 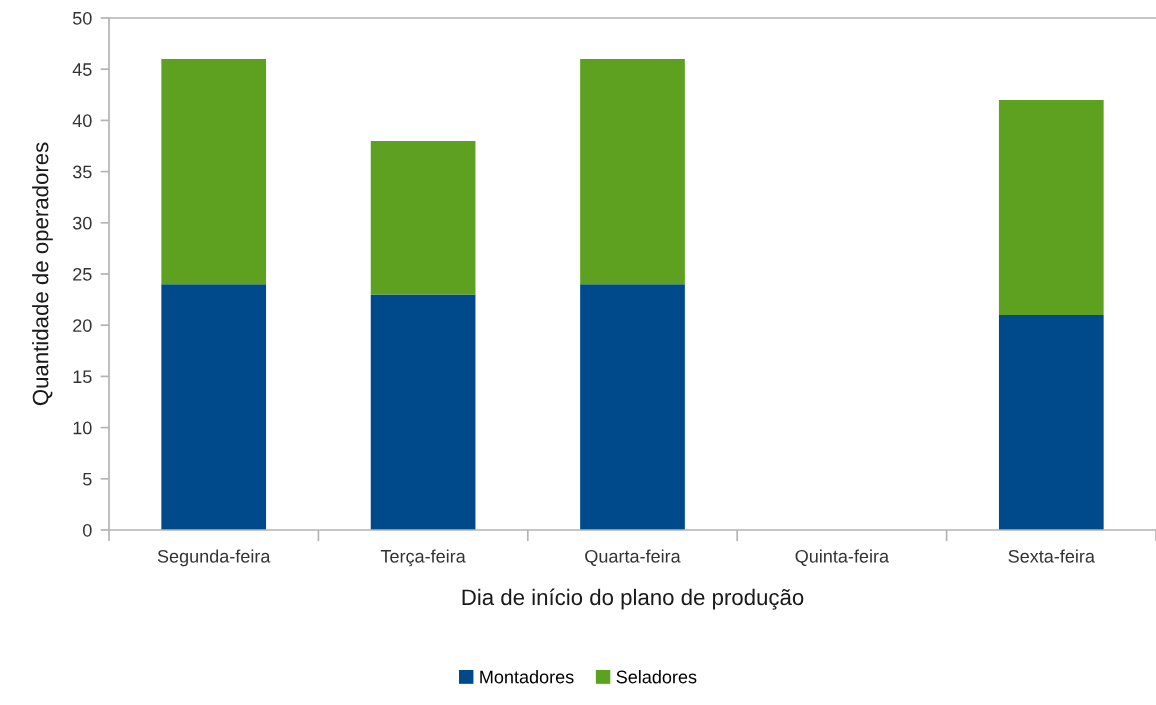 What do you see at coordinates (87, 530) in the screenshot?
I see `y-tick-label: 0` at bounding box center [87, 530].